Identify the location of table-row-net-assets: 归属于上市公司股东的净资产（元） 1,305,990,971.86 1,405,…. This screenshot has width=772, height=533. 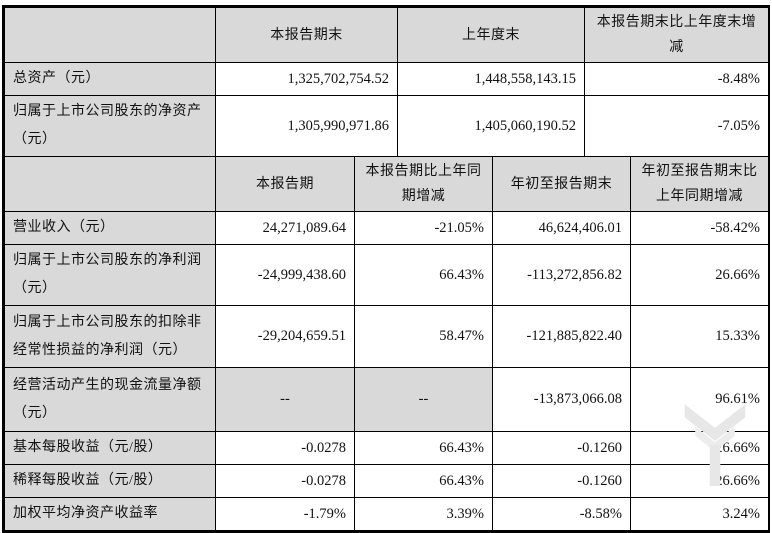
(386, 126).